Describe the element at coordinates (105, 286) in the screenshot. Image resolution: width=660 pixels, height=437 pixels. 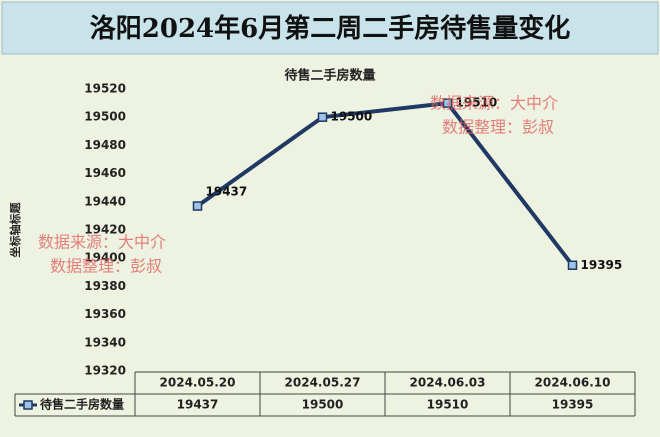
I see `y-tick-label: 19380` at that location.